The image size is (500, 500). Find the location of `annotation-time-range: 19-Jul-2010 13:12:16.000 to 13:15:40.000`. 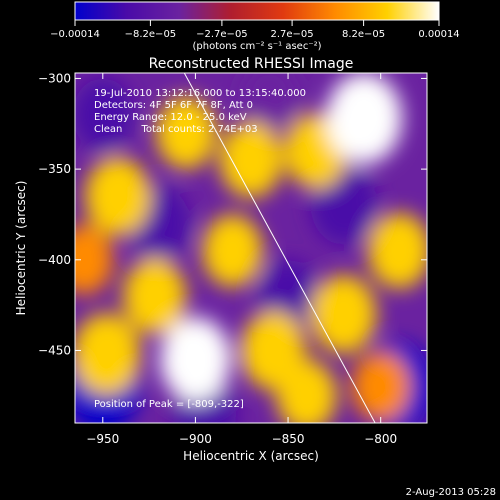

annotation-time-range: 19-Jul-2010 13:12:16.000 to 13:15:40.000 is located at coordinates (200, 93).